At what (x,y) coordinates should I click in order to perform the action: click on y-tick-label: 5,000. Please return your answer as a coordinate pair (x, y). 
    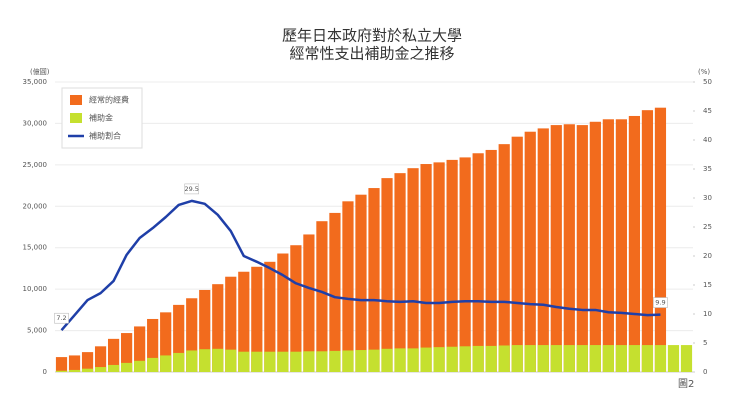
    Looking at the image, I should click on (37, 331).